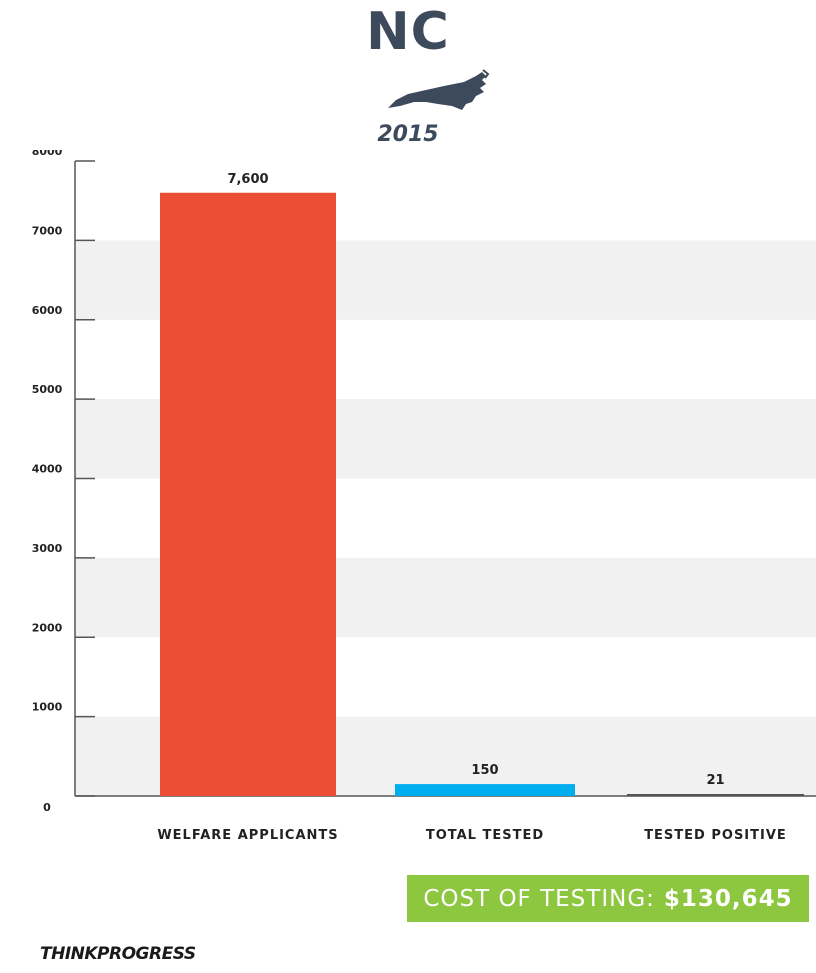 This screenshot has height=973, width=816. What do you see at coordinates (728, 898) in the screenshot?
I see `cost-amount: $130,645` at bounding box center [728, 898].